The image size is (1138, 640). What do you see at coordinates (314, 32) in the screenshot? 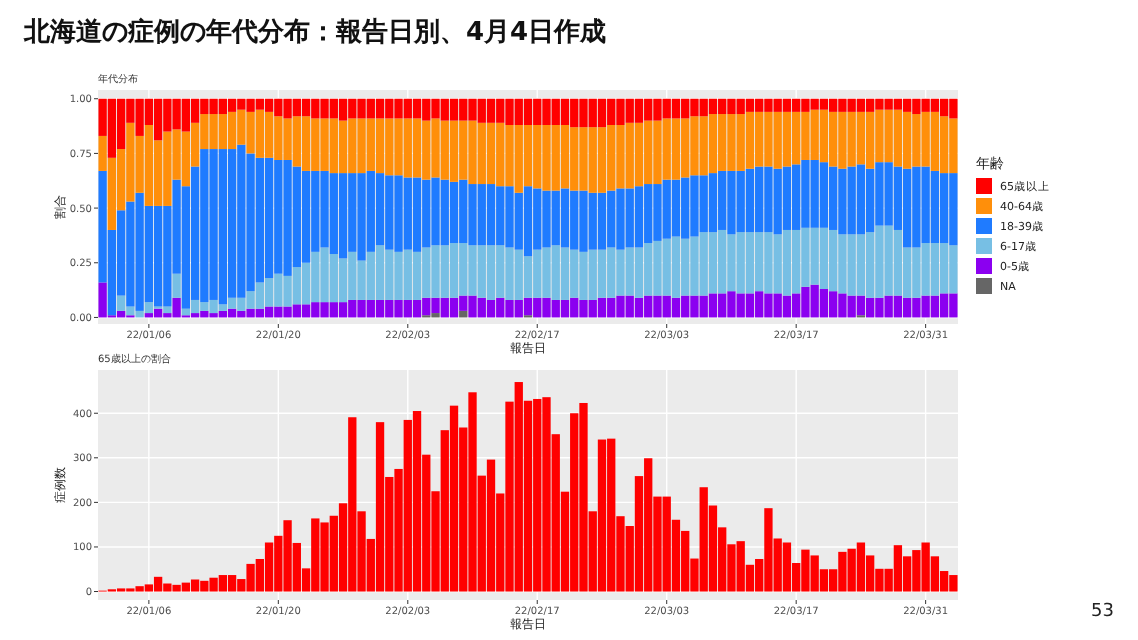
I see `chart-title: 北海道の症例の年代分布：報告日別、4月4日作成` at bounding box center [314, 32].